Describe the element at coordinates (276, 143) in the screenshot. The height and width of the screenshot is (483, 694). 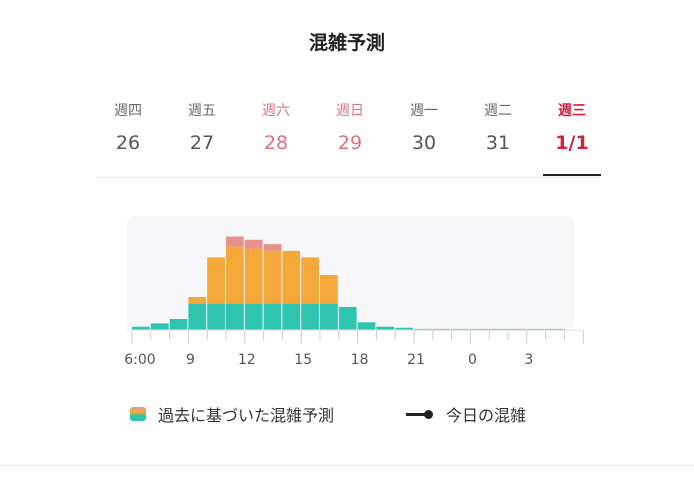
I see `tab-date: 28` at that location.